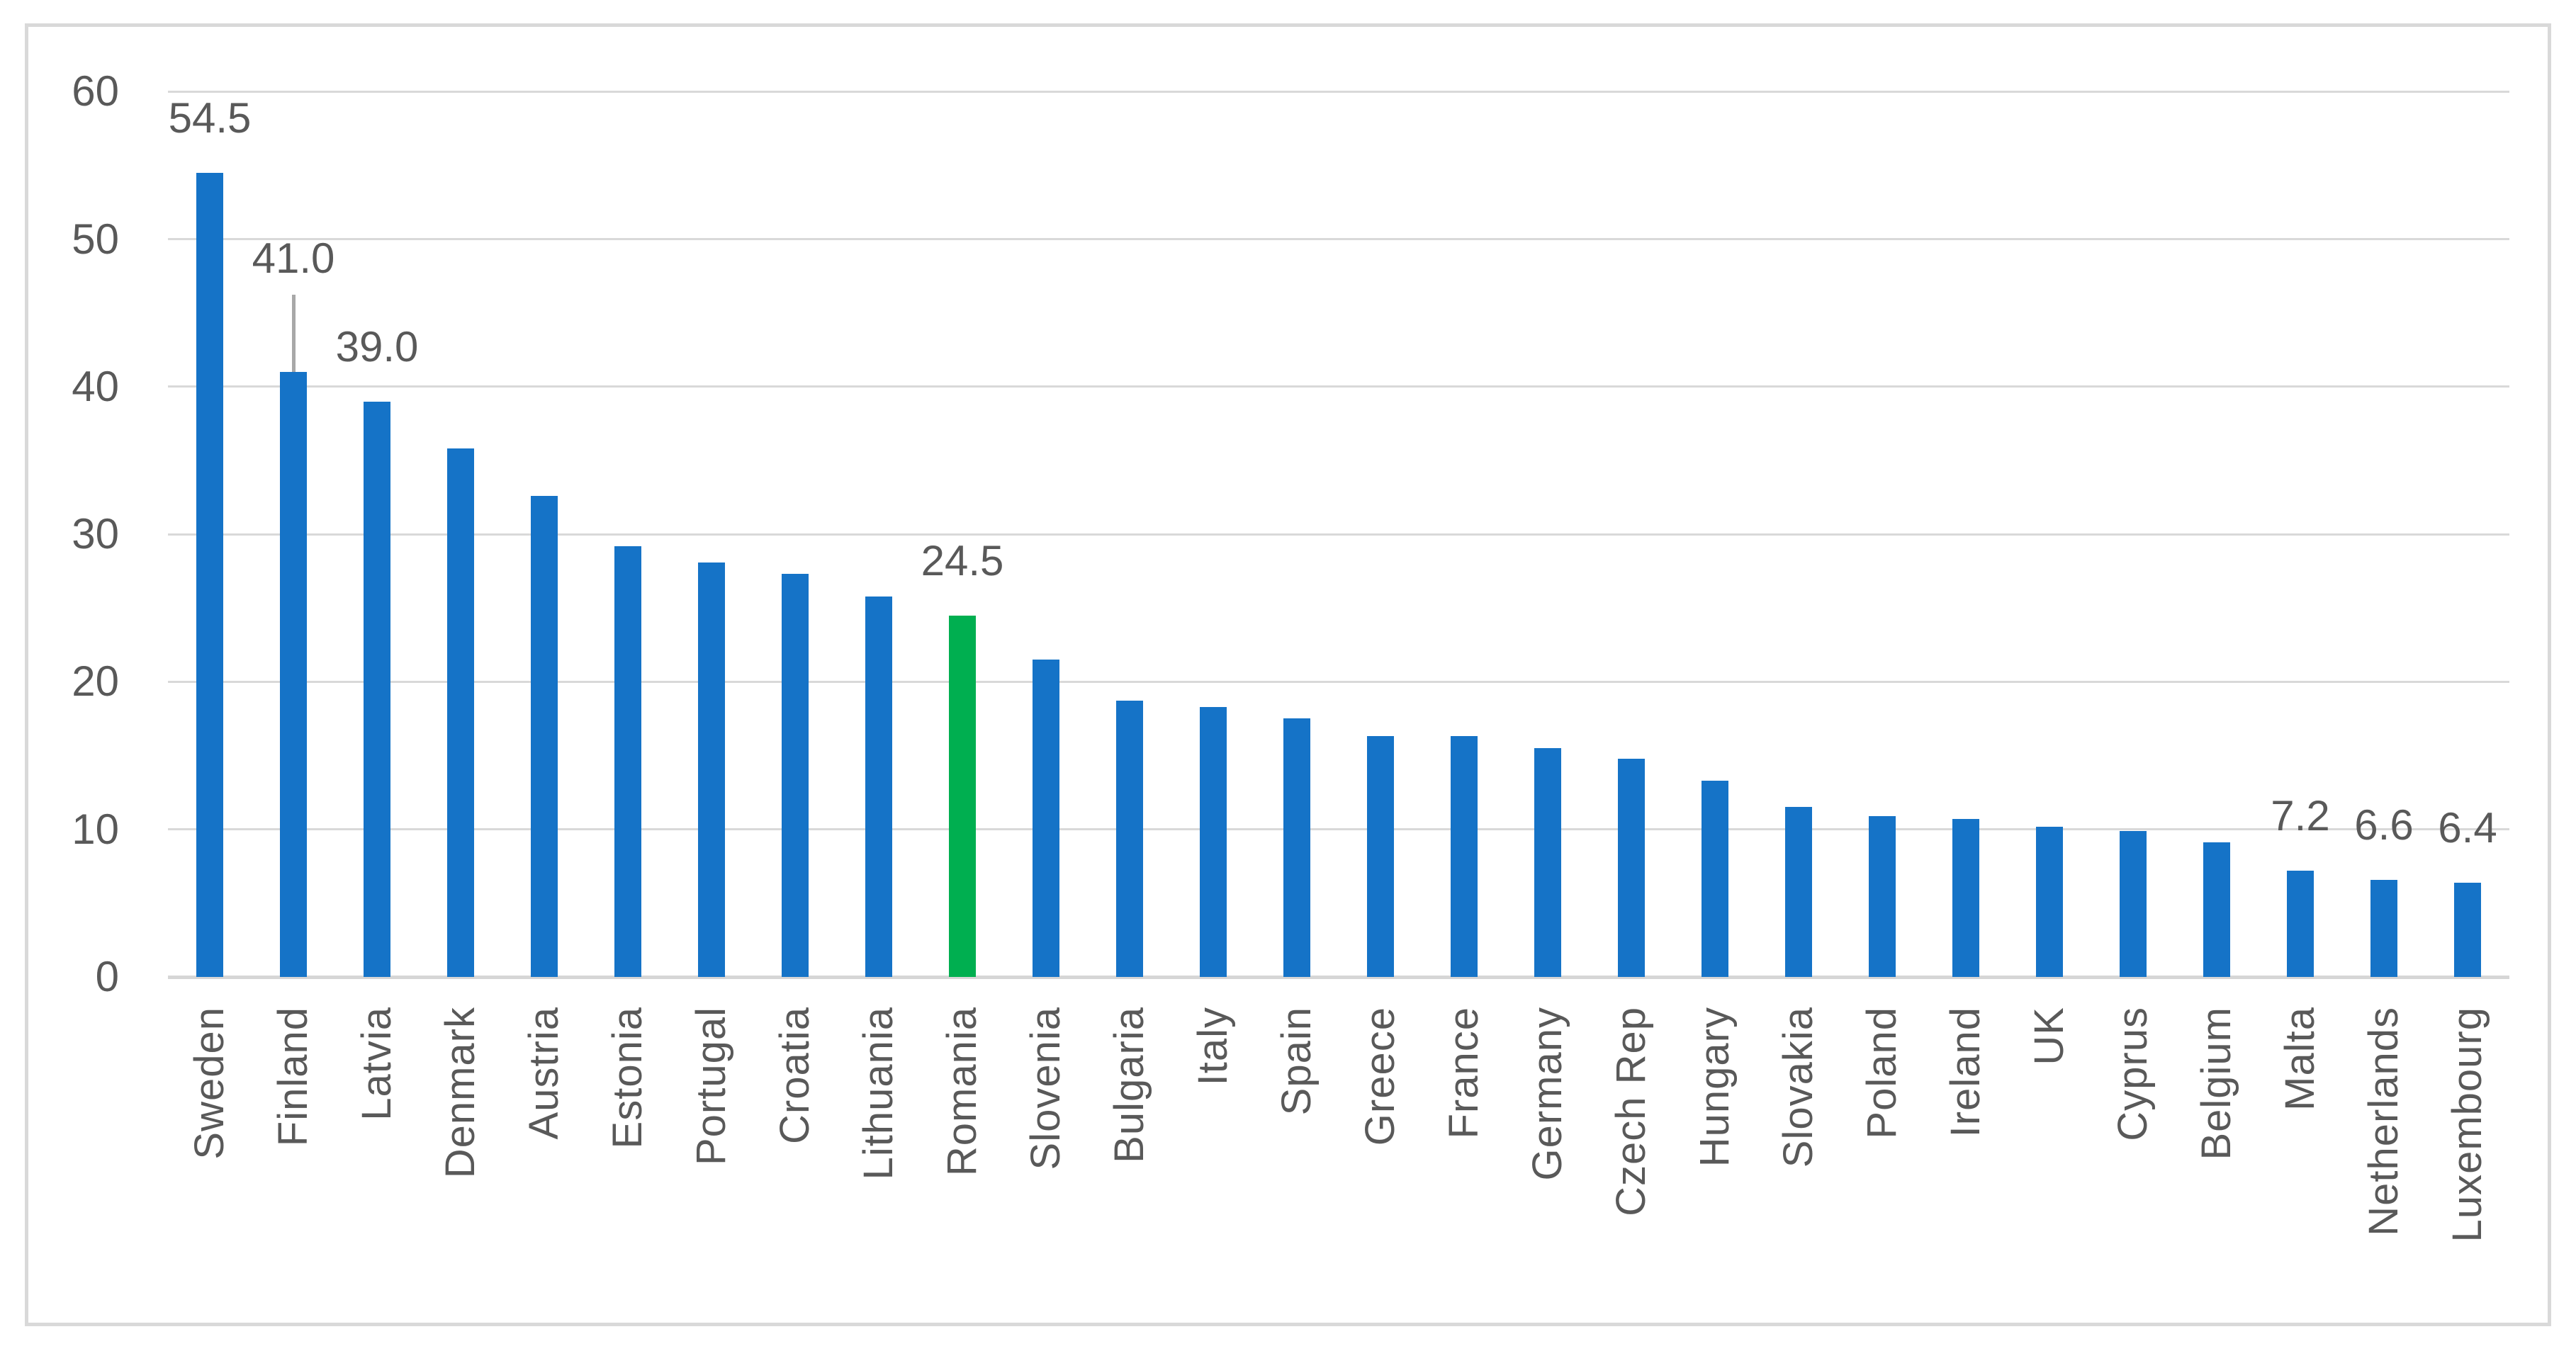 The image size is (2576, 1351). What do you see at coordinates (2383, 928) in the screenshot?
I see `bar-netherlands` at bounding box center [2383, 928].